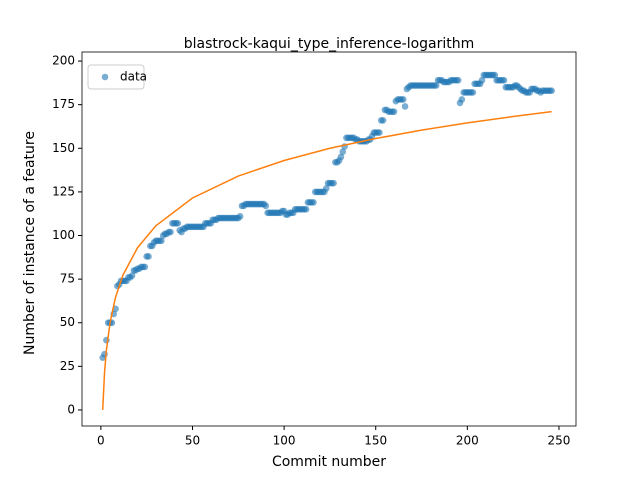  Describe the element at coordinates (67, 322) in the screenshot. I see `y-tick-label: 50` at that location.